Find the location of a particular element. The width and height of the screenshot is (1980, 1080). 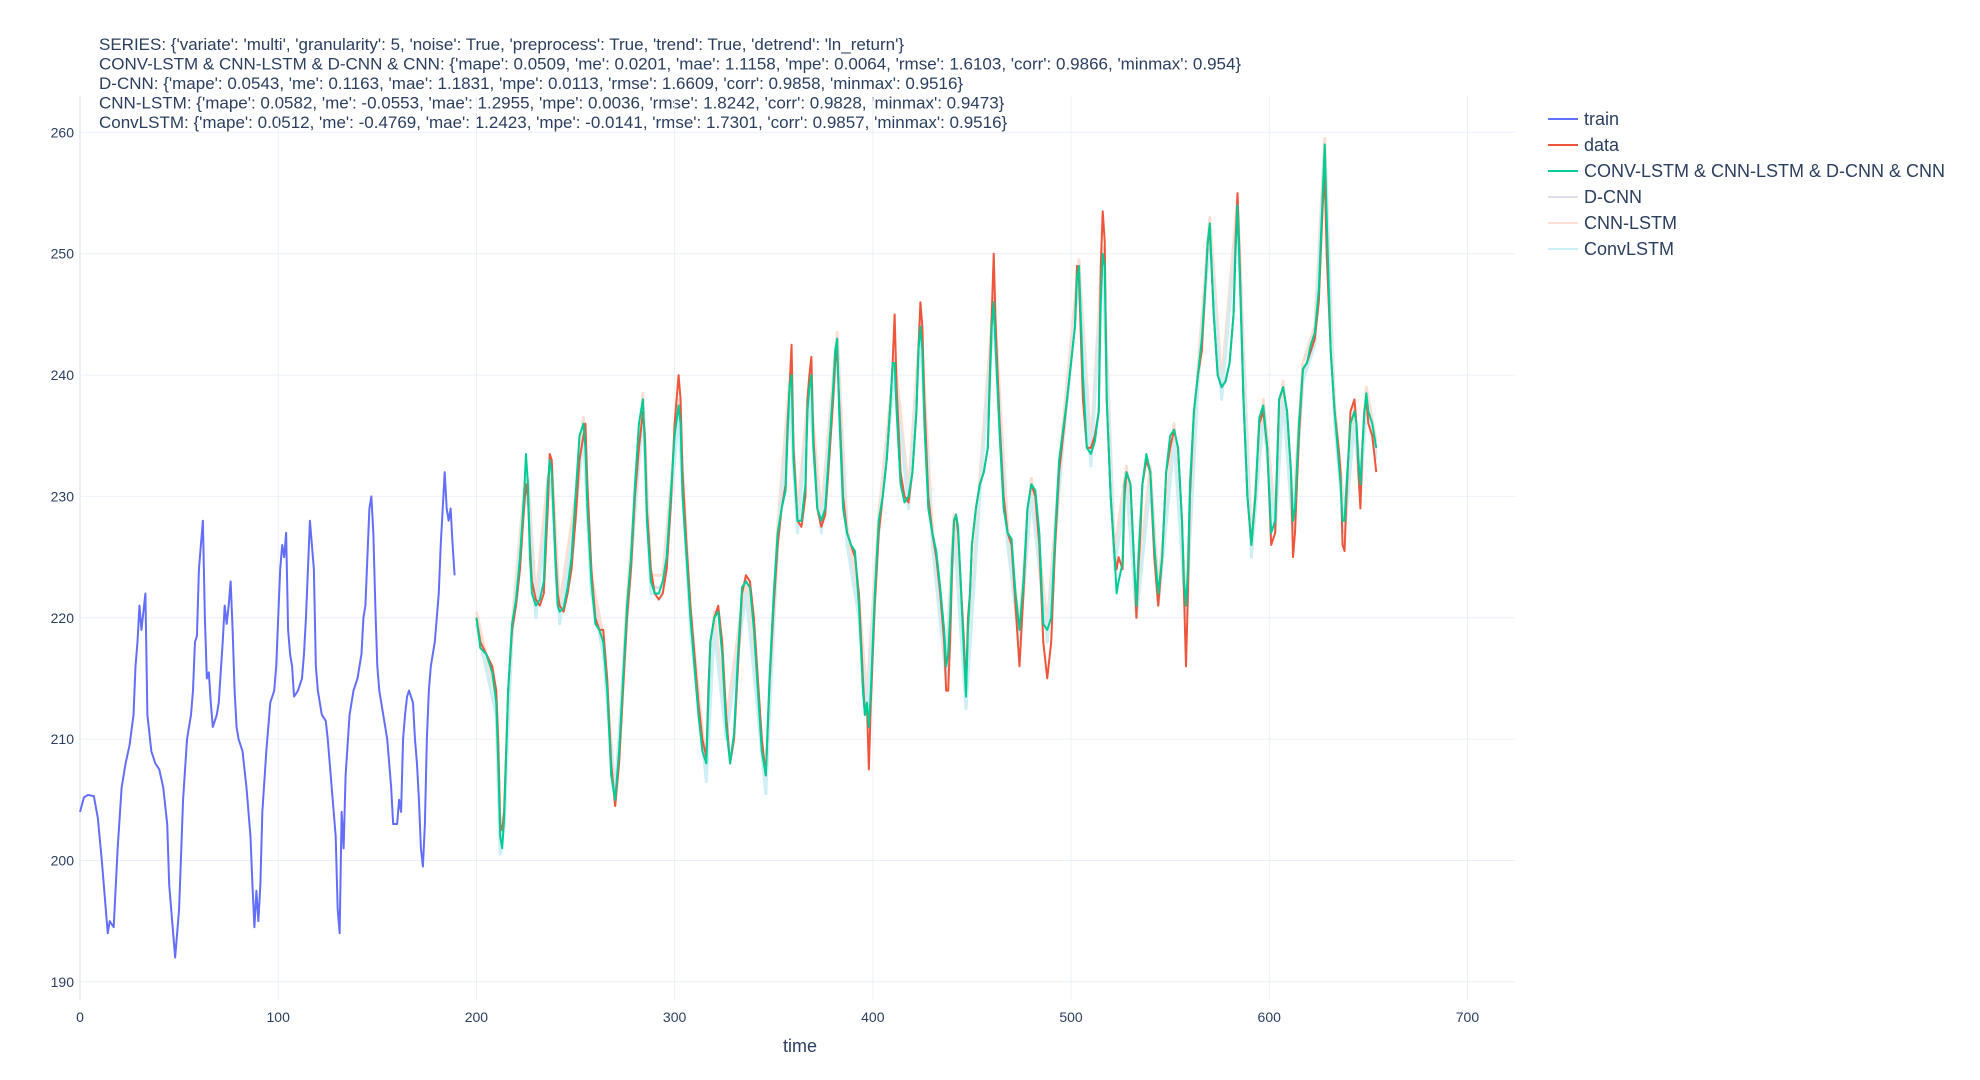

legend-item: D-CNN is located at coordinates (1595, 197).